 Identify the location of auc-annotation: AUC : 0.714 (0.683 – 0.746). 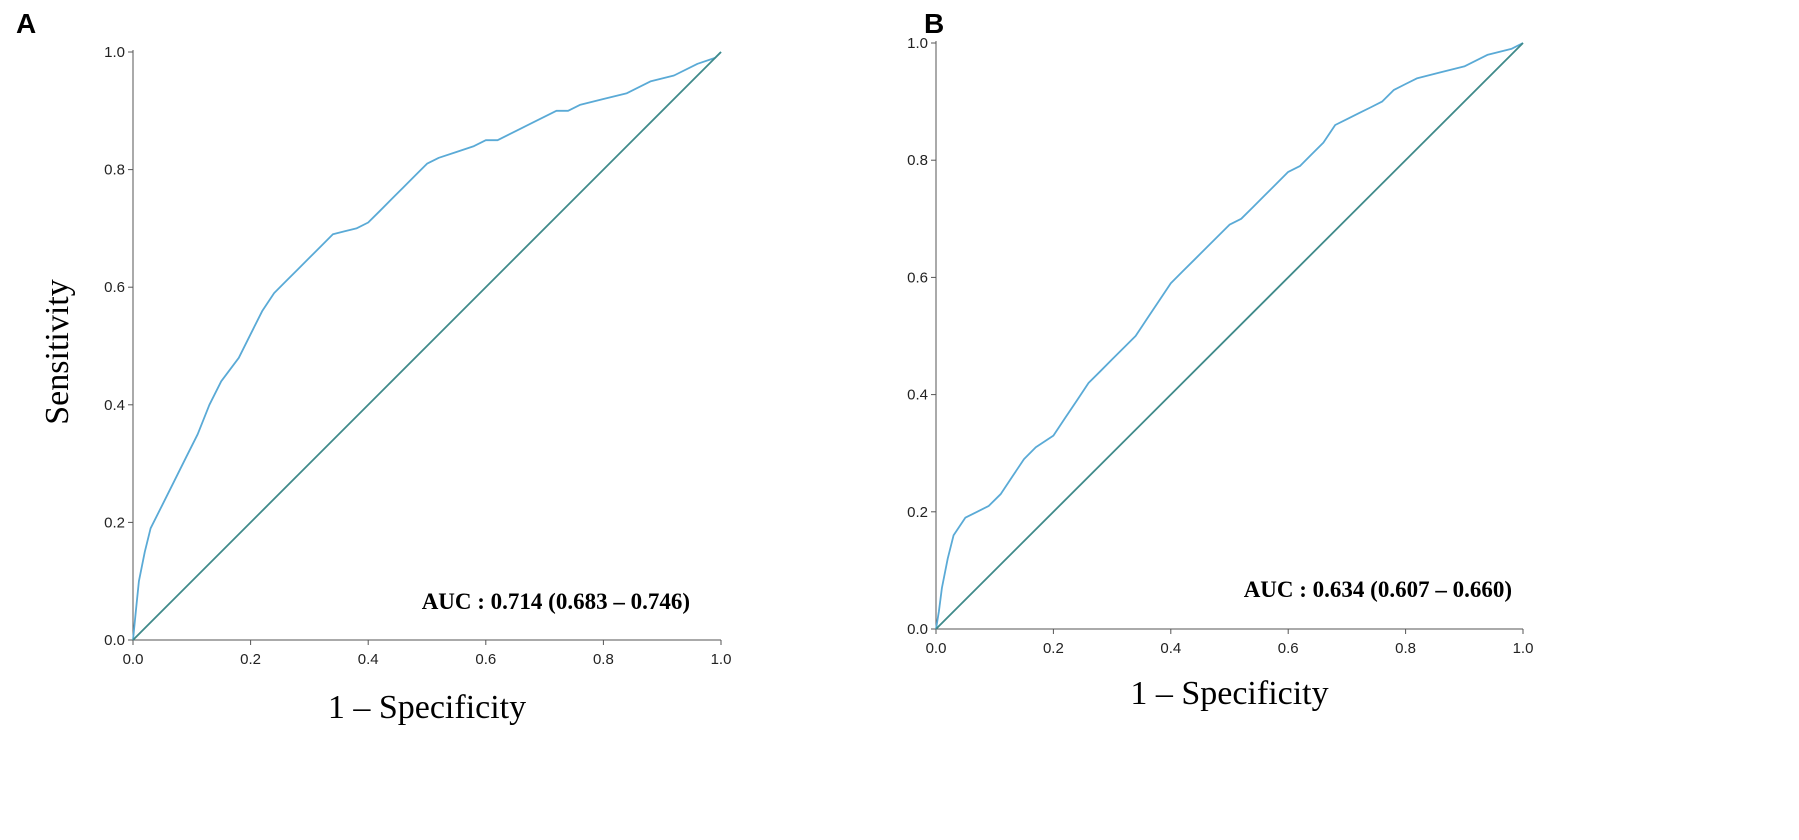
(556, 601).